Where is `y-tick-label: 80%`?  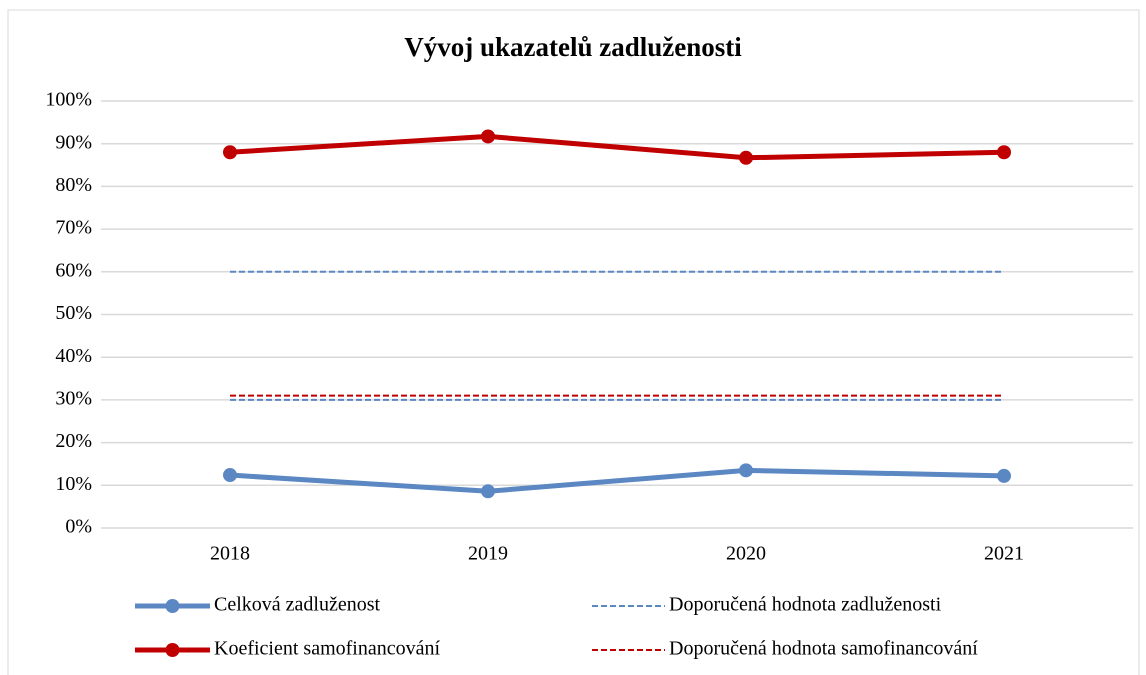 y-tick-label: 80% is located at coordinates (73, 185).